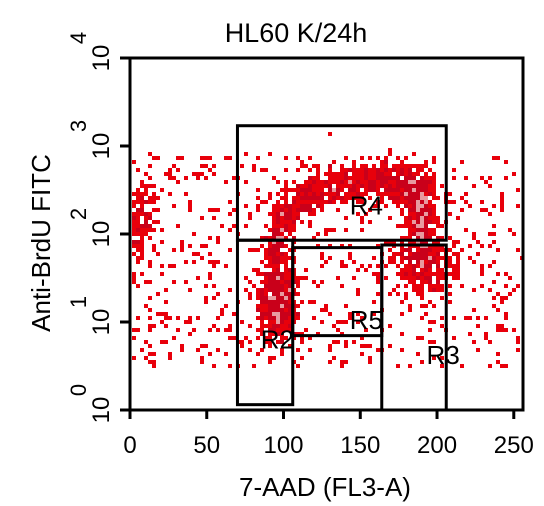 The height and width of the screenshot is (506, 544). Describe the element at coordinates (101, 410) in the screenshot. I see `y-tick-base: 10` at that location.